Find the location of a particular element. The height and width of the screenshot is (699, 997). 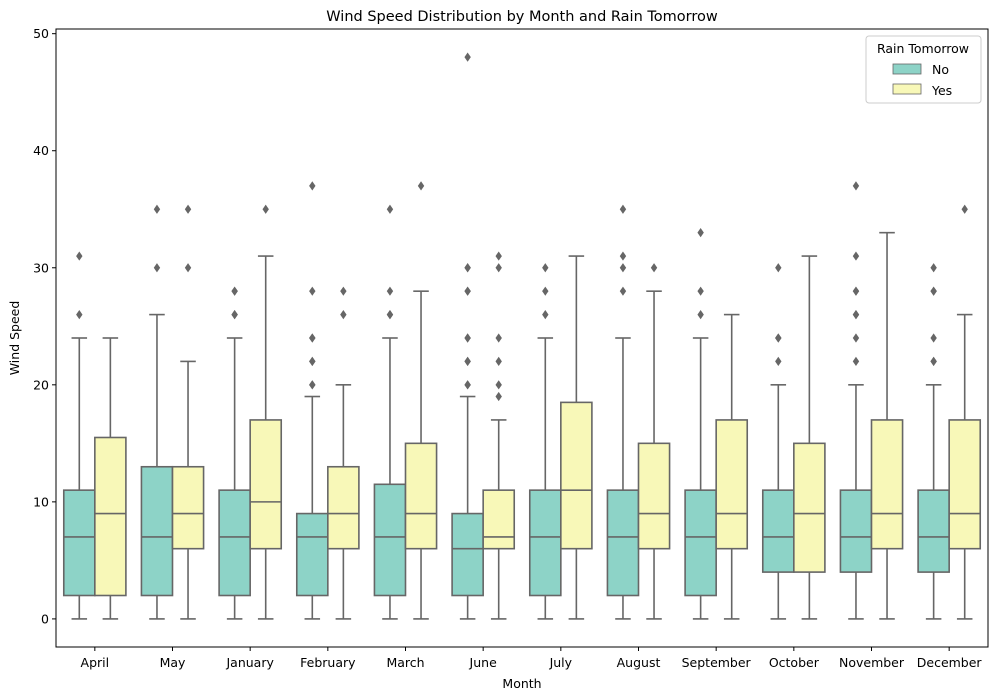

y-tick-label: 0 is located at coordinates (45, 618).